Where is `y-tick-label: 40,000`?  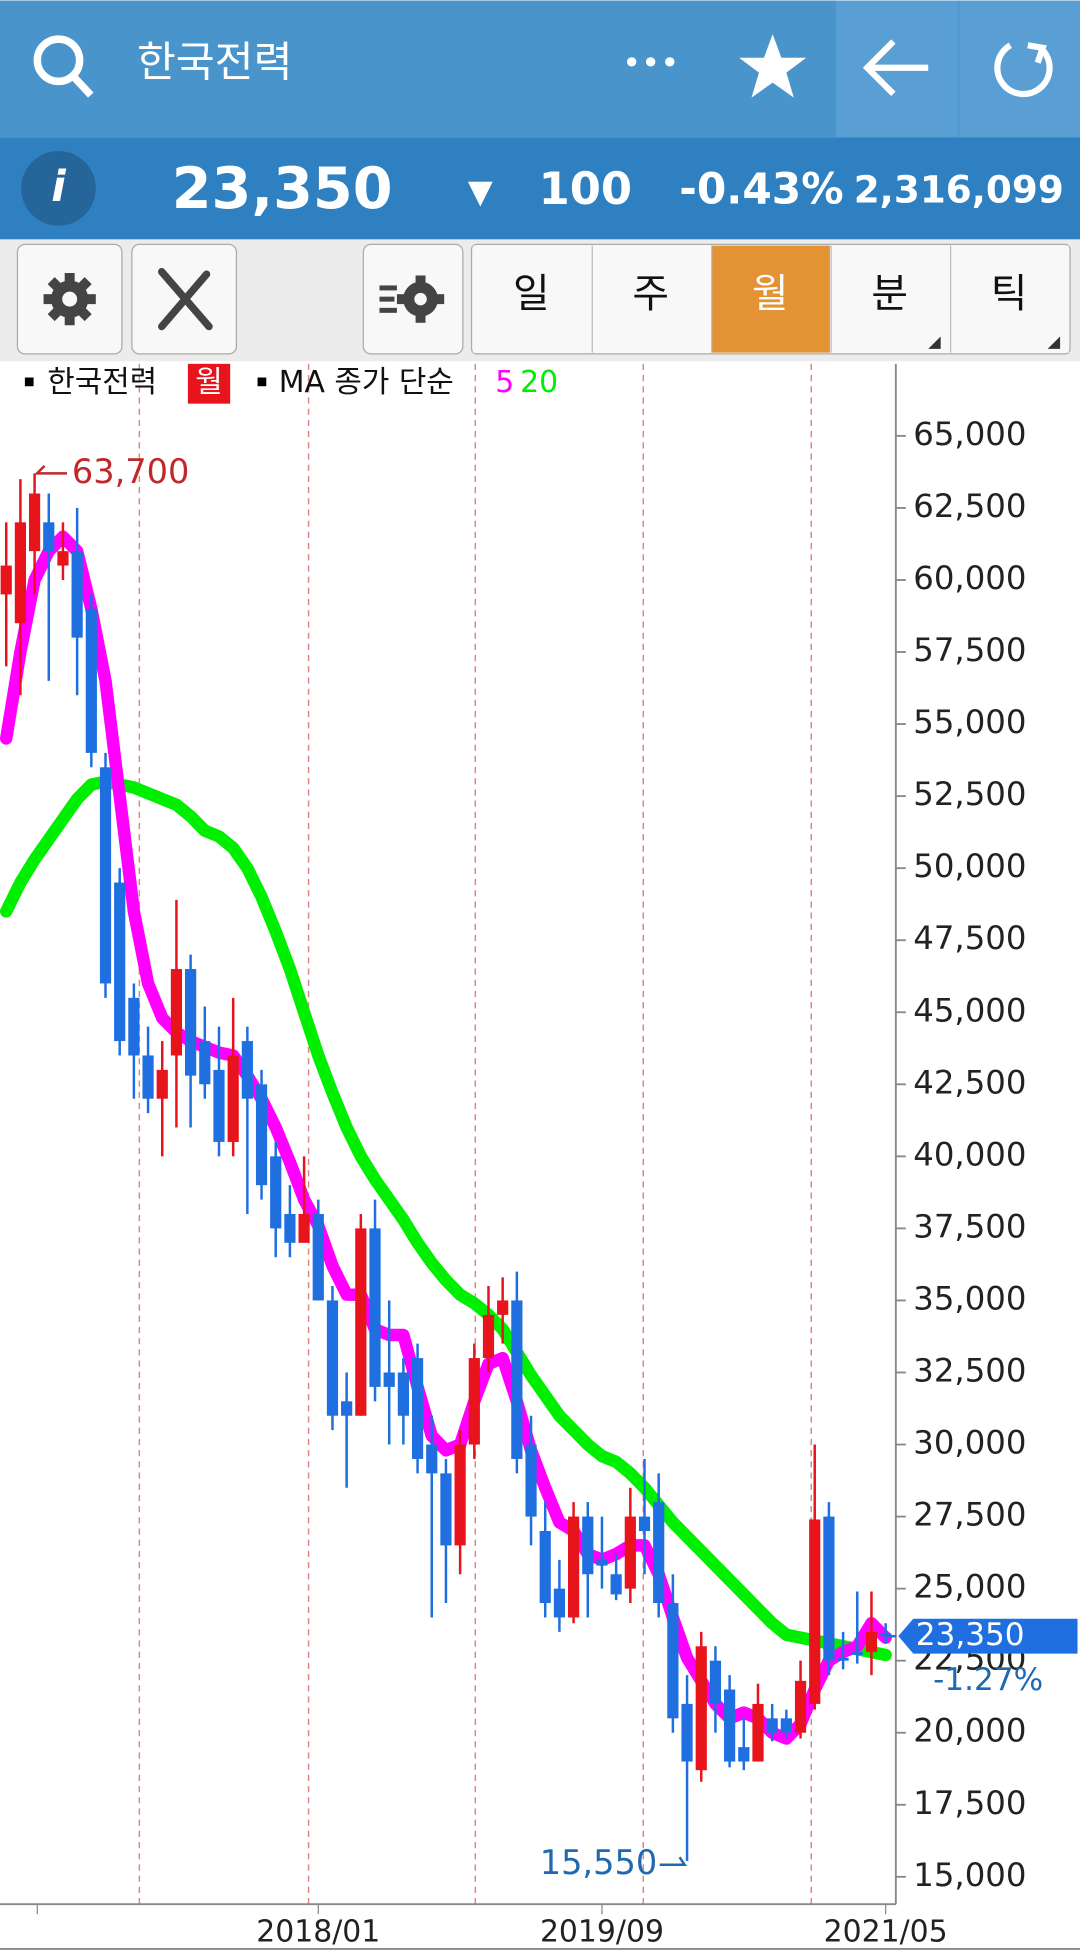 y-tick-label: 40,000 is located at coordinates (969, 1154).